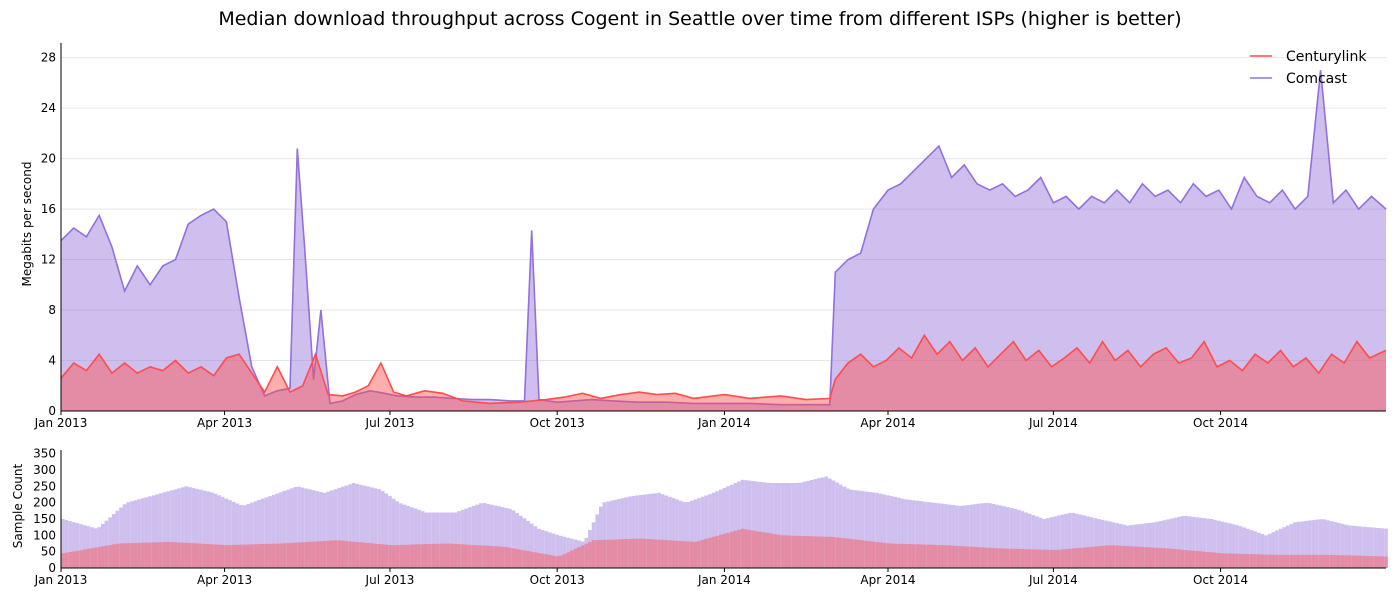  I want to click on main-x-tick-label-1: Apr 2013, so click(224, 423).